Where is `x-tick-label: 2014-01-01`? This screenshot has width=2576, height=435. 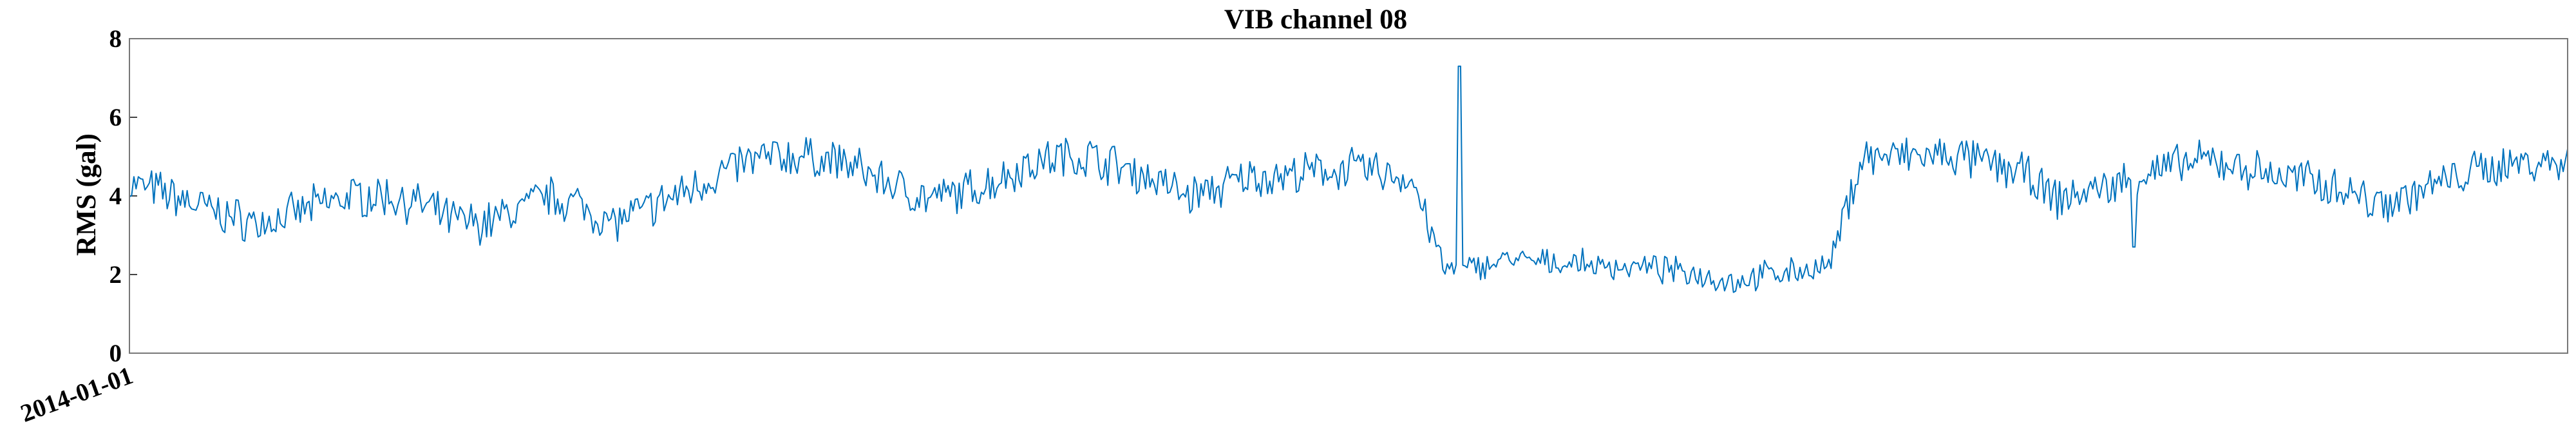 x-tick-label: 2014-01-01 is located at coordinates (77, 395).